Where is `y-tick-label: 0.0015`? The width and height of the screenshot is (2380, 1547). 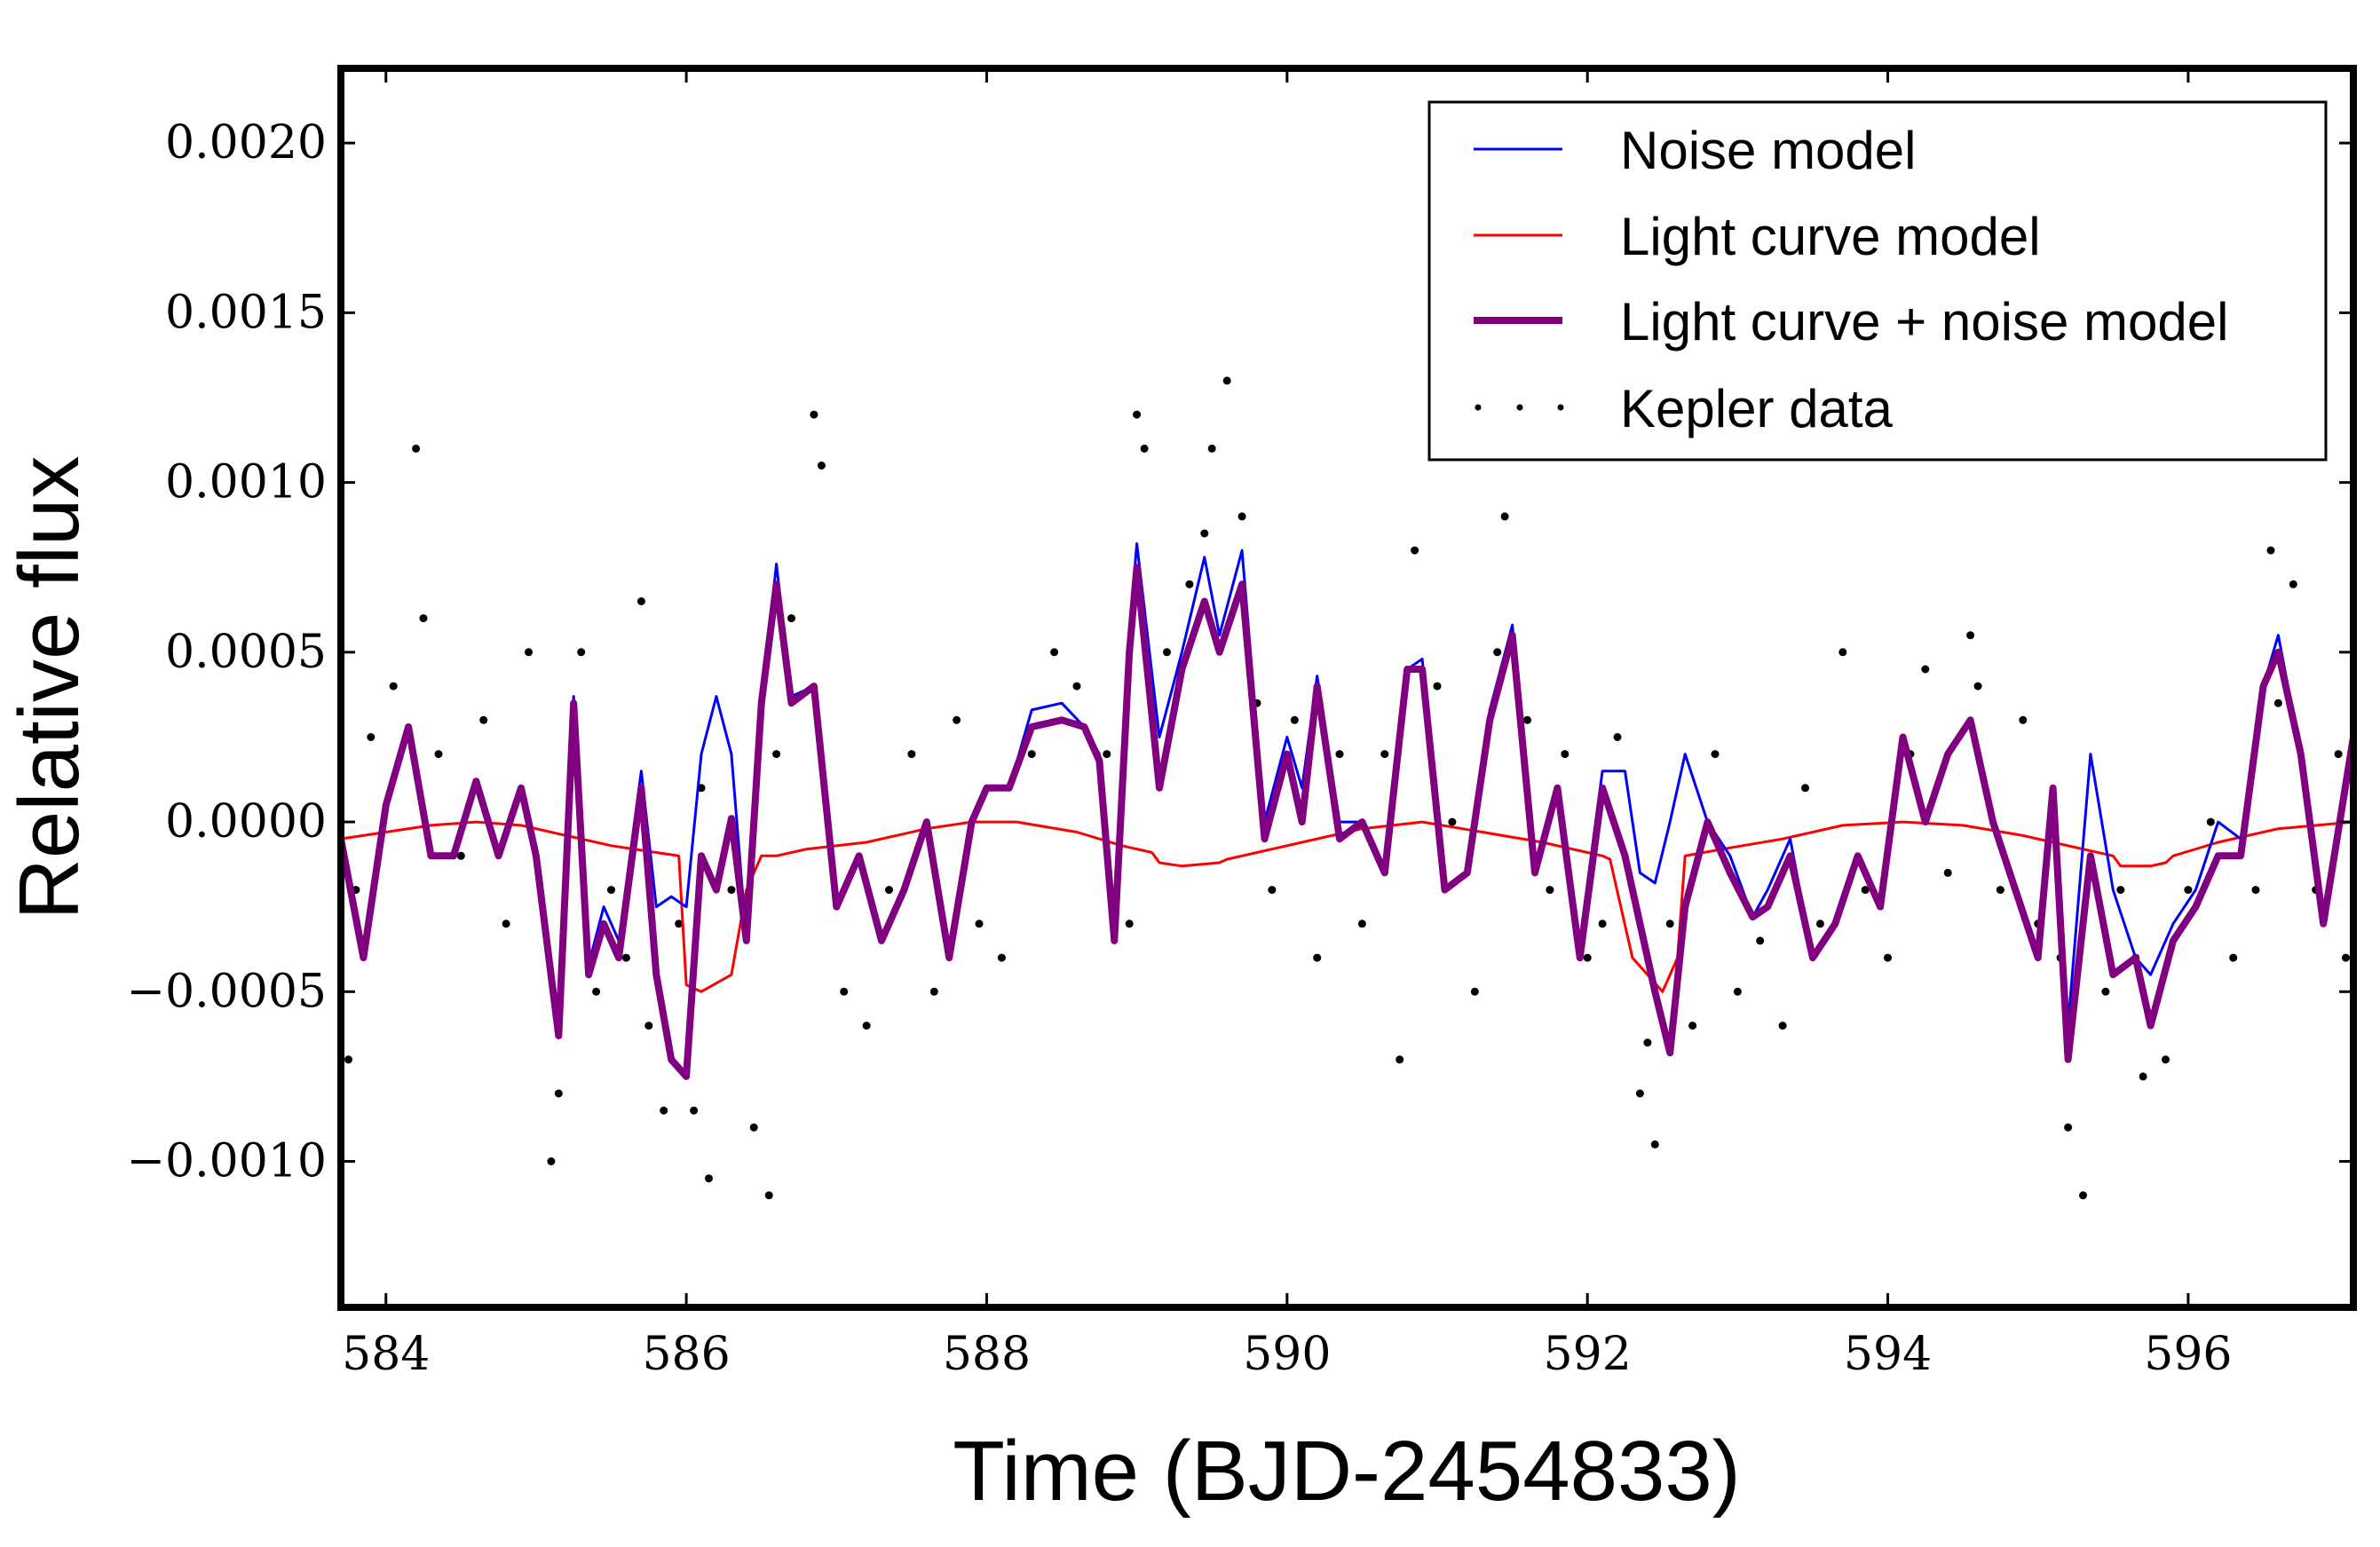 y-tick-label: 0.0015 is located at coordinates (246, 312).